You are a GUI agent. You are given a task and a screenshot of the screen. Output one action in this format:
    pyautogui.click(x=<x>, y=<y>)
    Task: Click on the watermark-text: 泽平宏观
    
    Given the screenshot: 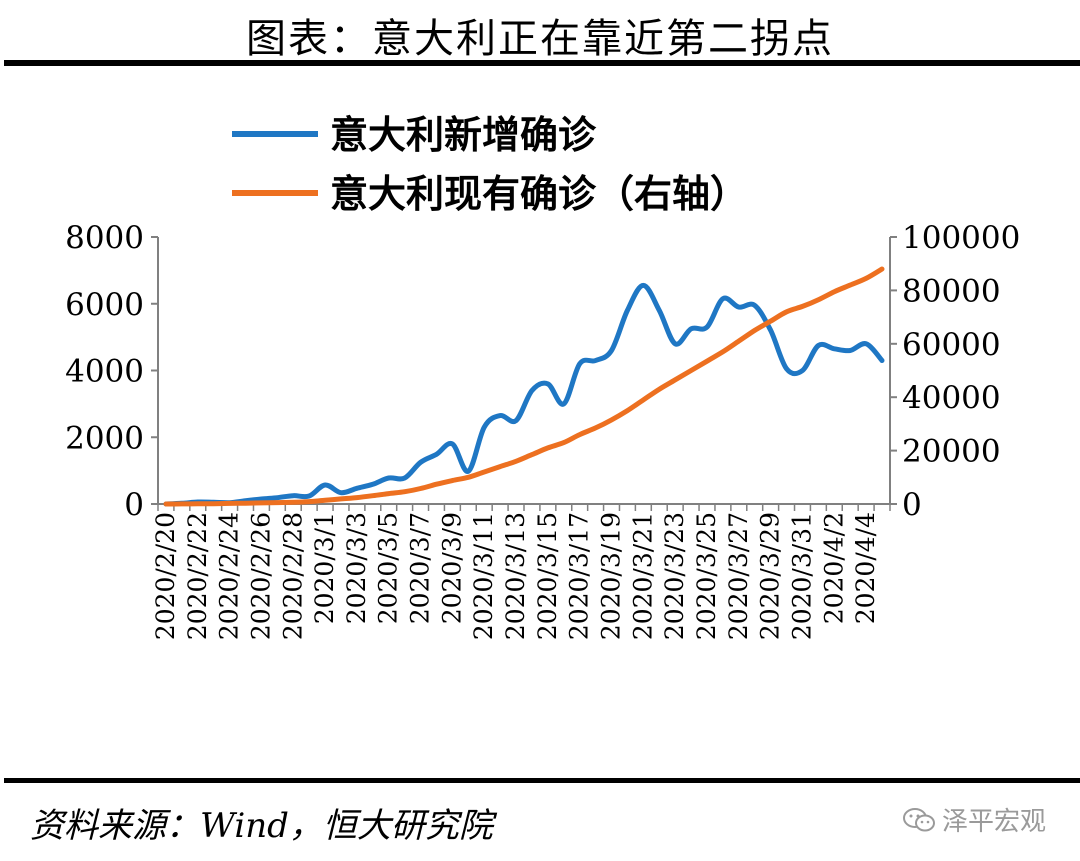 What is the action you would take?
    pyautogui.click(x=994, y=822)
    